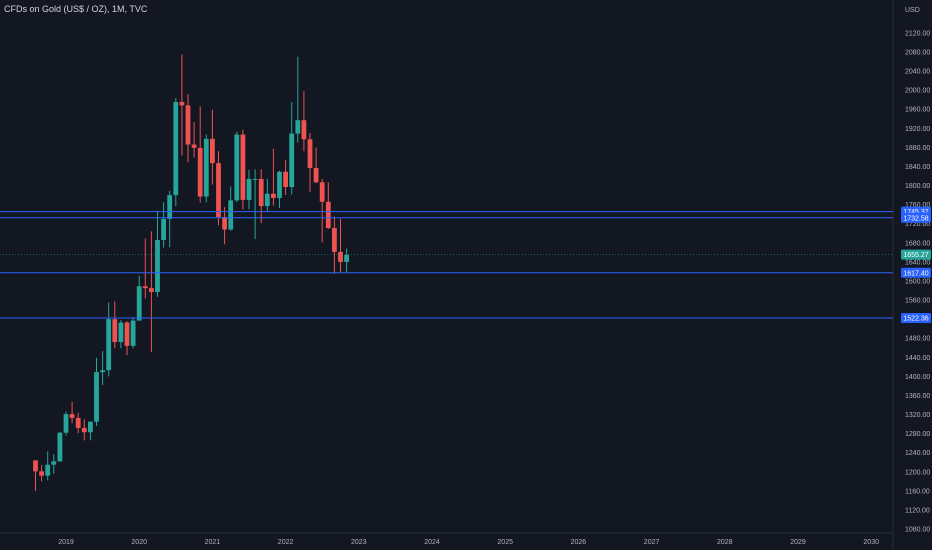 This screenshot has width=932, height=550. What do you see at coordinates (76, 9) in the screenshot?
I see `chart-title: CFDs on Gold (US$ / OZ), 1M, TVC` at bounding box center [76, 9].